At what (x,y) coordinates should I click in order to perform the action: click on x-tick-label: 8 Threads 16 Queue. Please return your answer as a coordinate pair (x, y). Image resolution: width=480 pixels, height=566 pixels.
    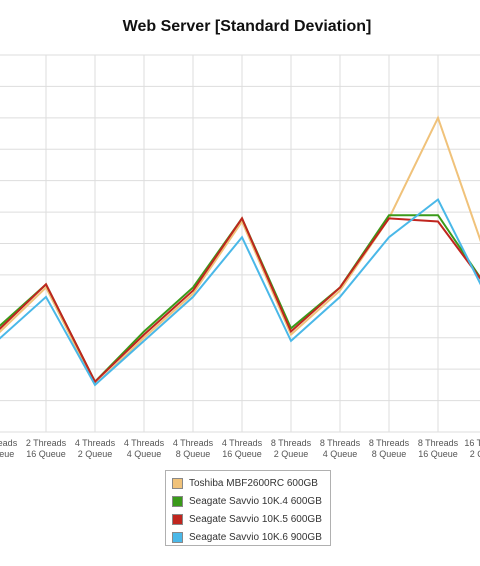
    Looking at the image, I should click on (438, 448).